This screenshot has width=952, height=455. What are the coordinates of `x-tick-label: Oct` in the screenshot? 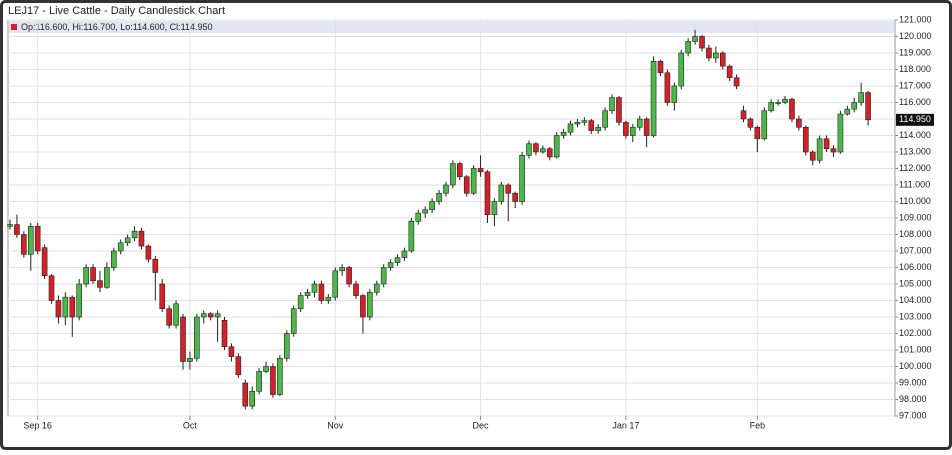 It's located at (190, 425).